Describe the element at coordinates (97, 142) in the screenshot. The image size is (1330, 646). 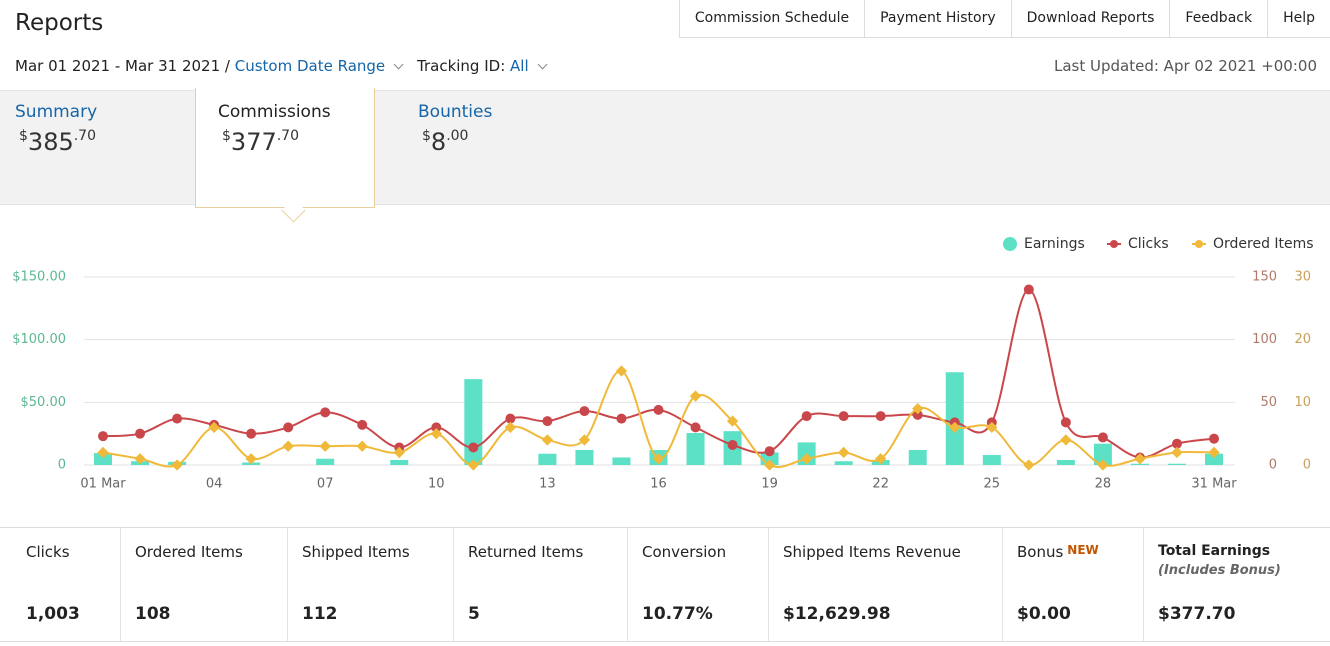
I see `tab-amount: $385.70` at that location.